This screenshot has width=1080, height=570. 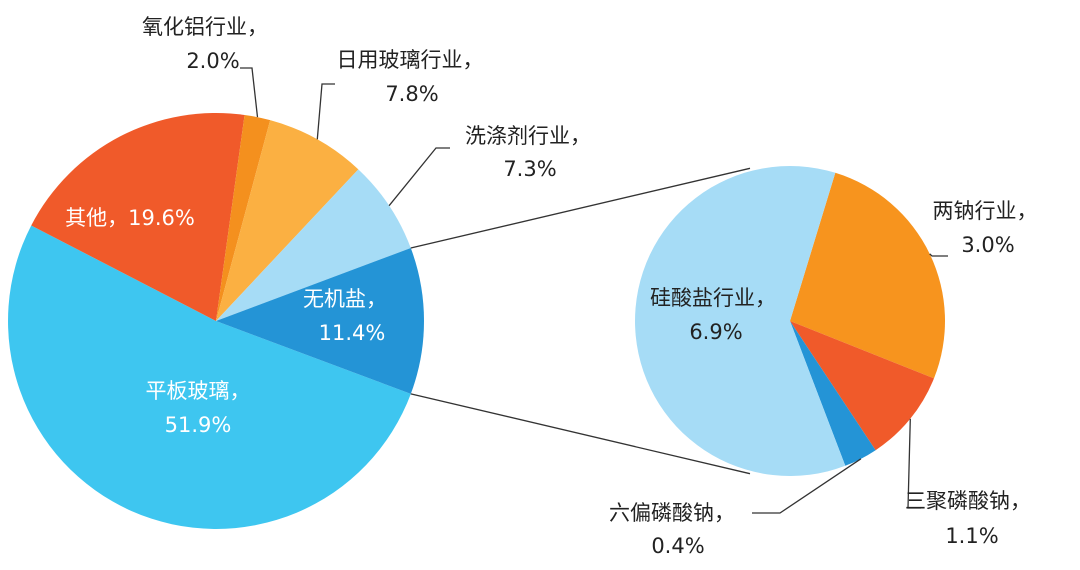 What do you see at coordinates (987, 245) in the screenshot?
I see `label-pct-two-sodium: 3.0%` at bounding box center [987, 245].